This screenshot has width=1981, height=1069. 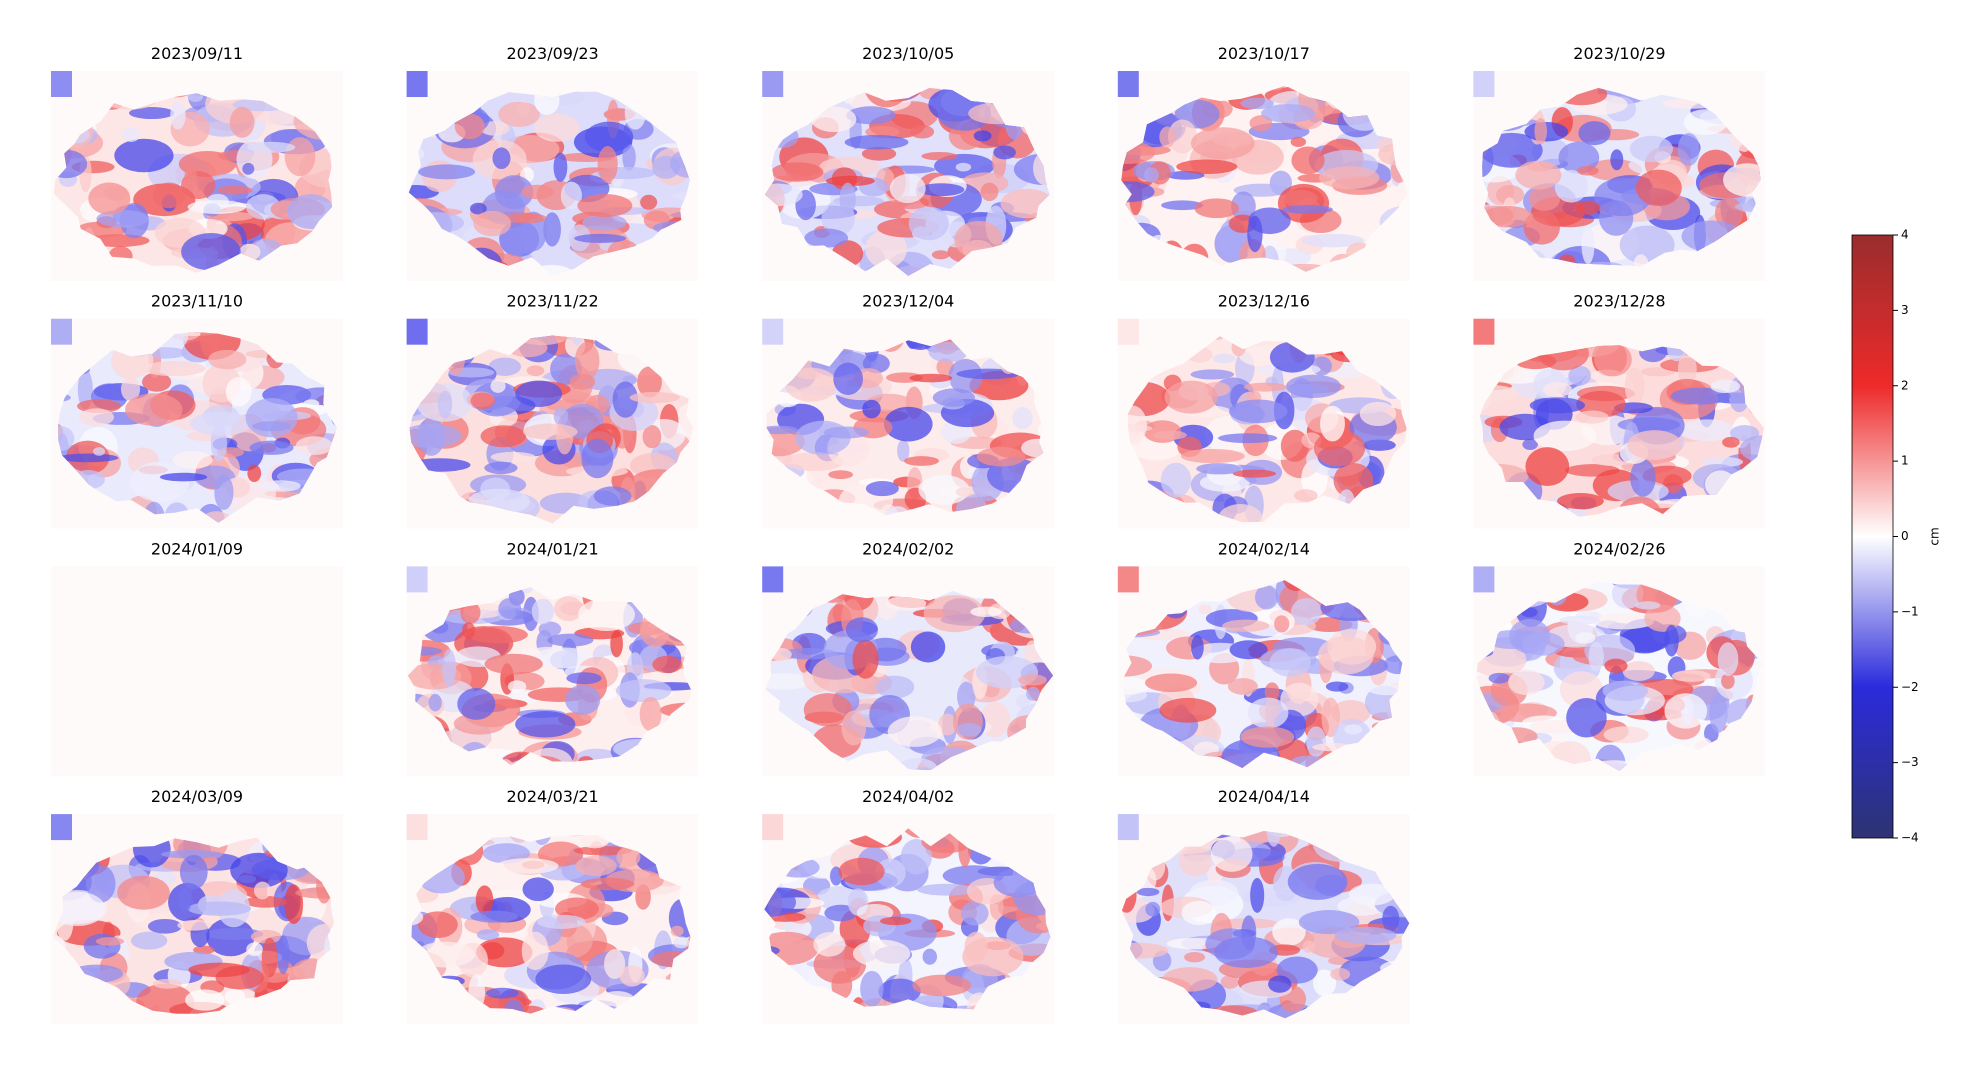 What do you see at coordinates (908, 301) in the screenshot?
I see `panel-title: 2023/12/04` at bounding box center [908, 301].